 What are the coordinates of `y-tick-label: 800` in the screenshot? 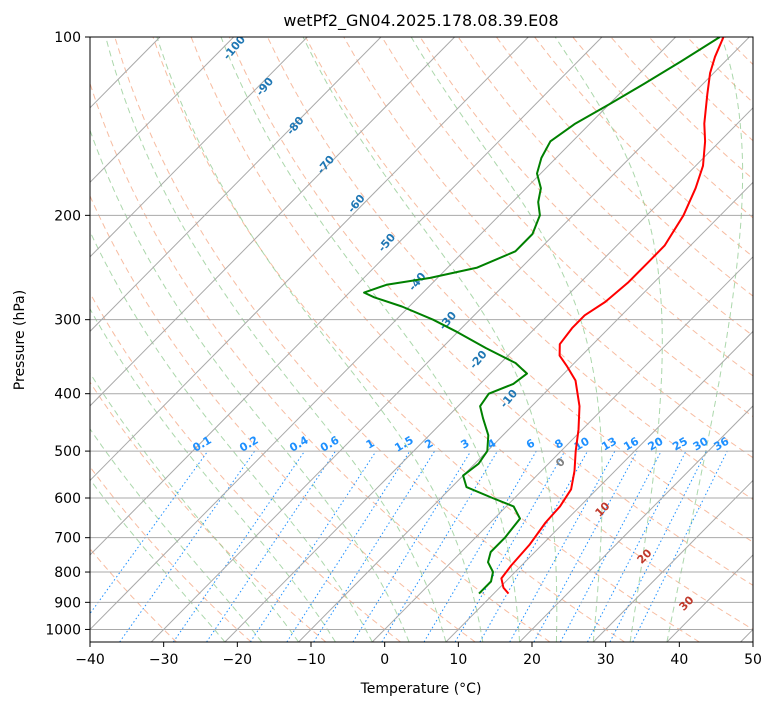 It's located at (67, 573).